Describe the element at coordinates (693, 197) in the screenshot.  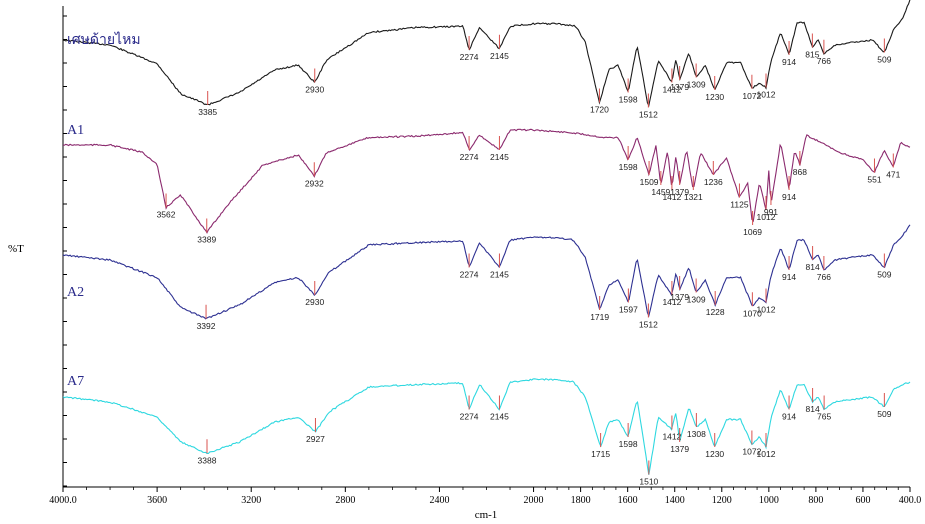
I see `peak-label: 1321` at that location.